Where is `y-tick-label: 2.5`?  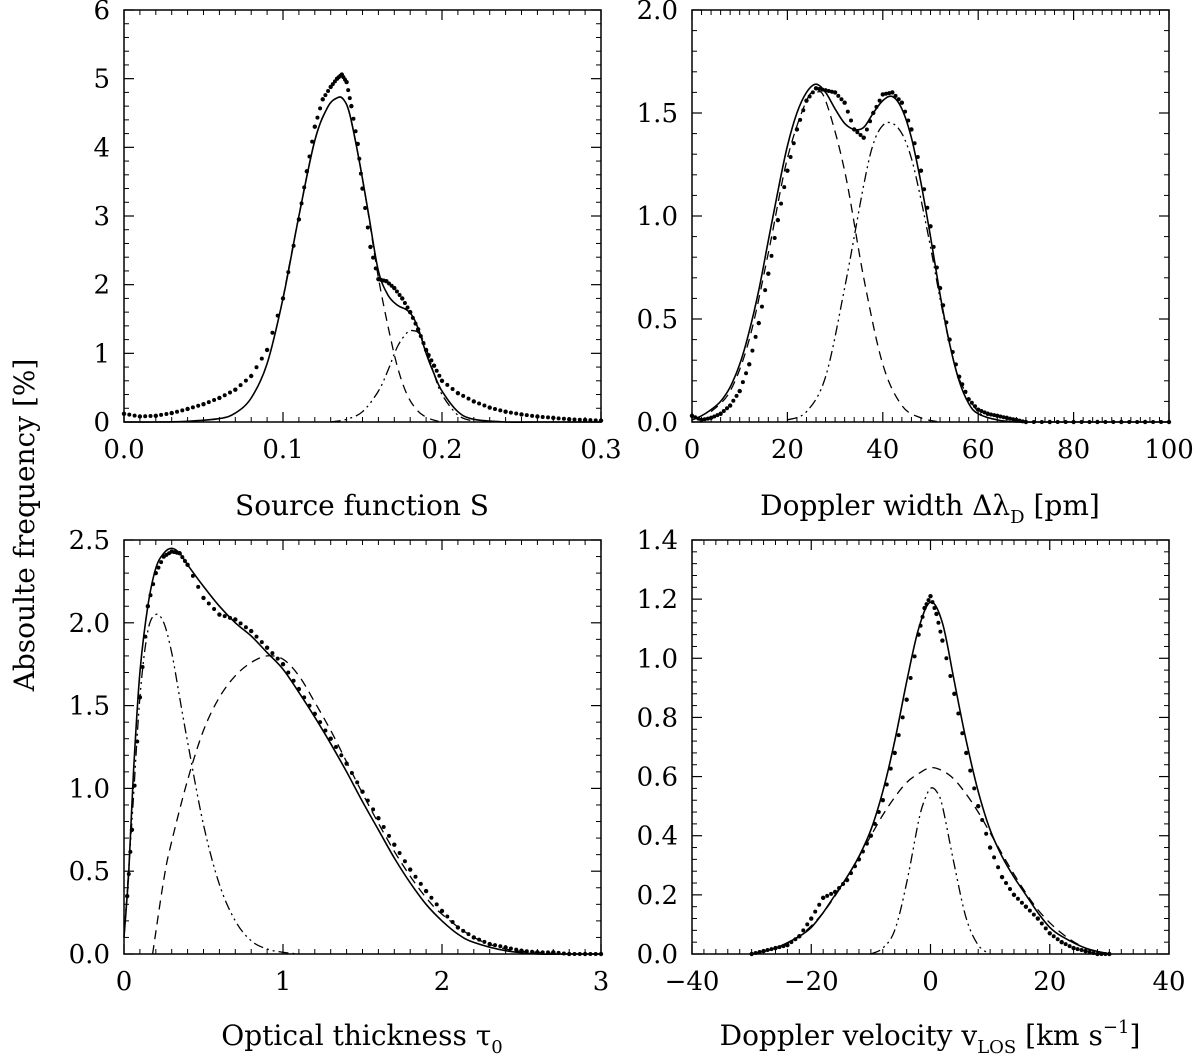 y-tick-label: 2.5 is located at coordinates (89, 541).